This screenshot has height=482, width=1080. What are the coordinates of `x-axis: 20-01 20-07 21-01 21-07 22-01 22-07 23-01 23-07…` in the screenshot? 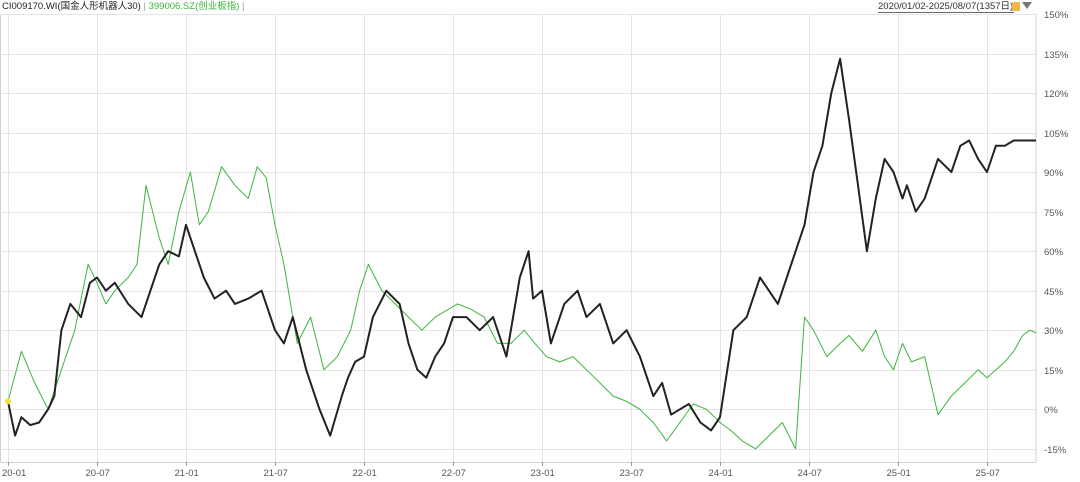 It's located at (501, 470).